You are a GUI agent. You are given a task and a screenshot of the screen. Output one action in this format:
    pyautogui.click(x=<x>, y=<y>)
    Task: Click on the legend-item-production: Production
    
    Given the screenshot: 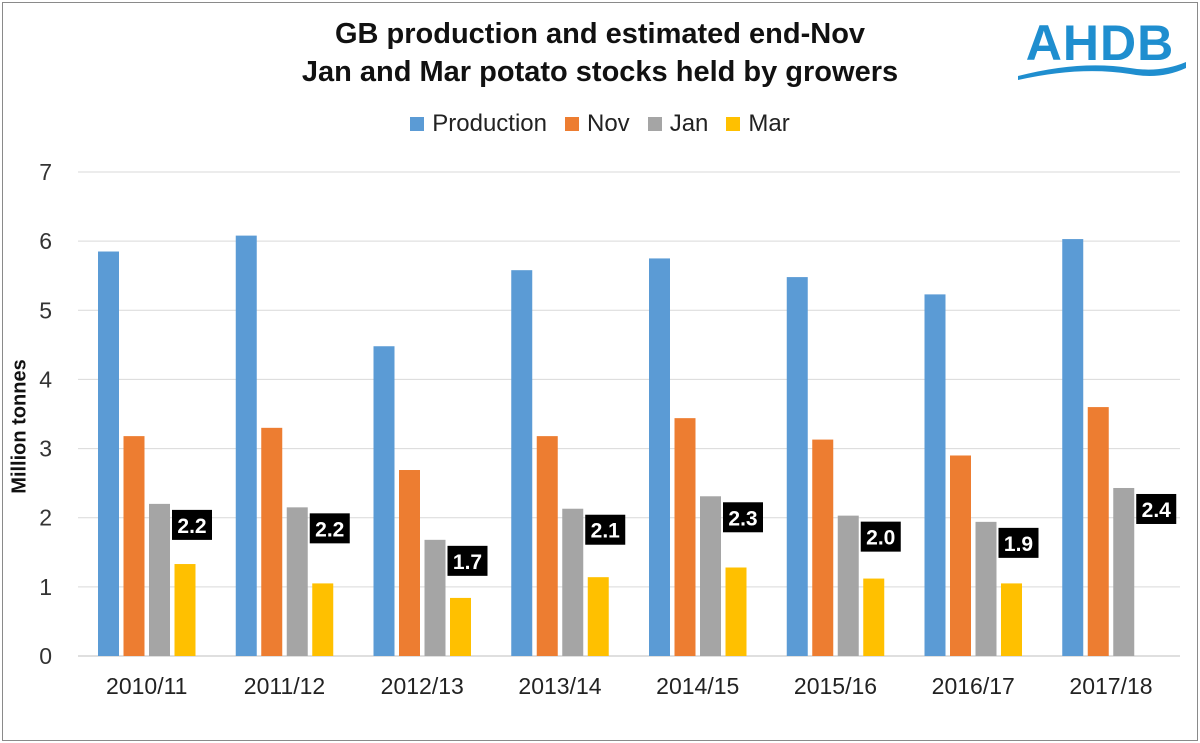 What is the action you would take?
    pyautogui.click(x=478, y=124)
    